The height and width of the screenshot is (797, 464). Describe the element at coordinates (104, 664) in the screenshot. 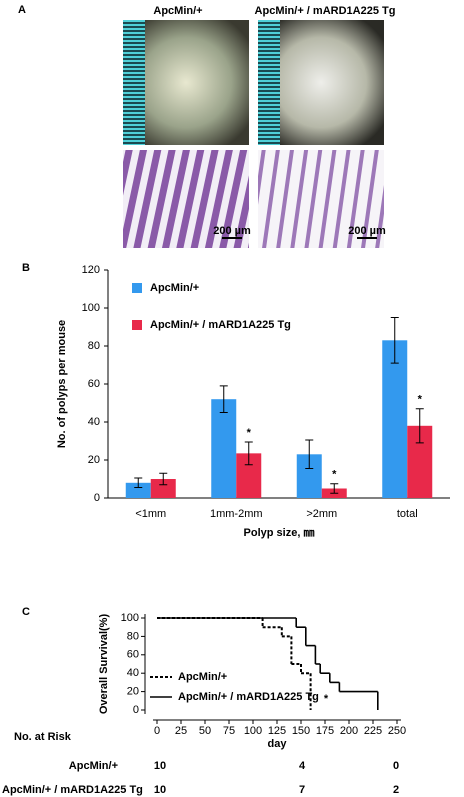

I see `y-axis-label: Overall Survival(%)` at that location.